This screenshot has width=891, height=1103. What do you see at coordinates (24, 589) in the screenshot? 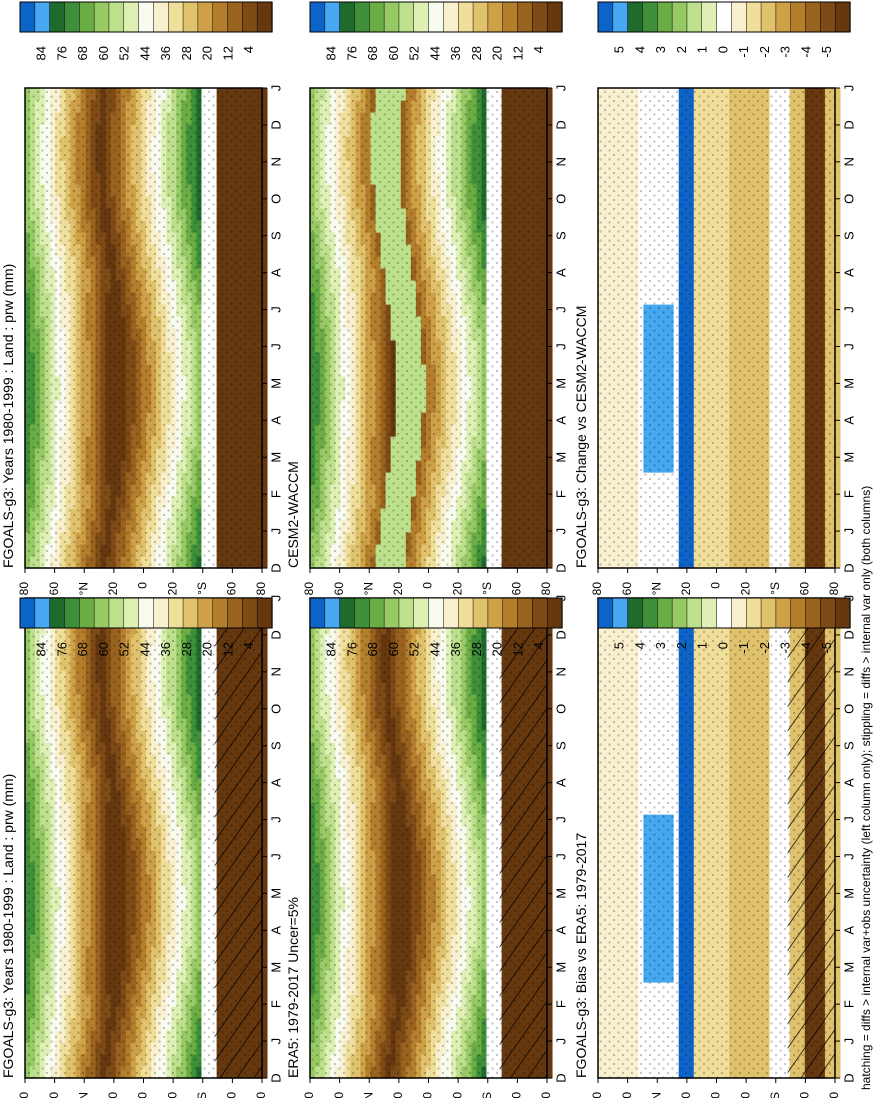
I see `lat-tick-label: 80` at bounding box center [24, 589].